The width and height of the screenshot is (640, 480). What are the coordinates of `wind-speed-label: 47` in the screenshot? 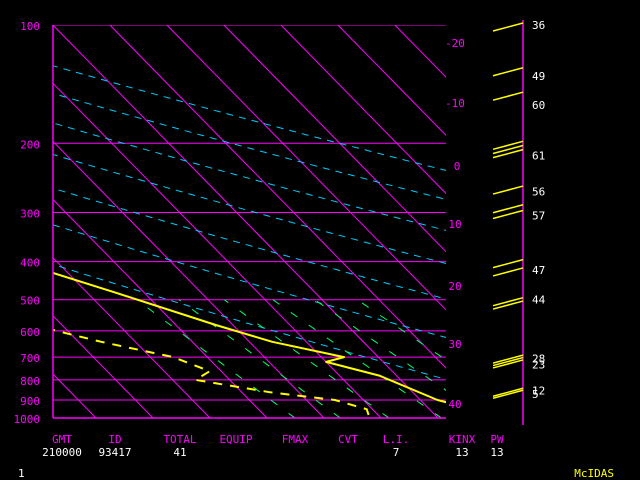 It's located at (538, 270).